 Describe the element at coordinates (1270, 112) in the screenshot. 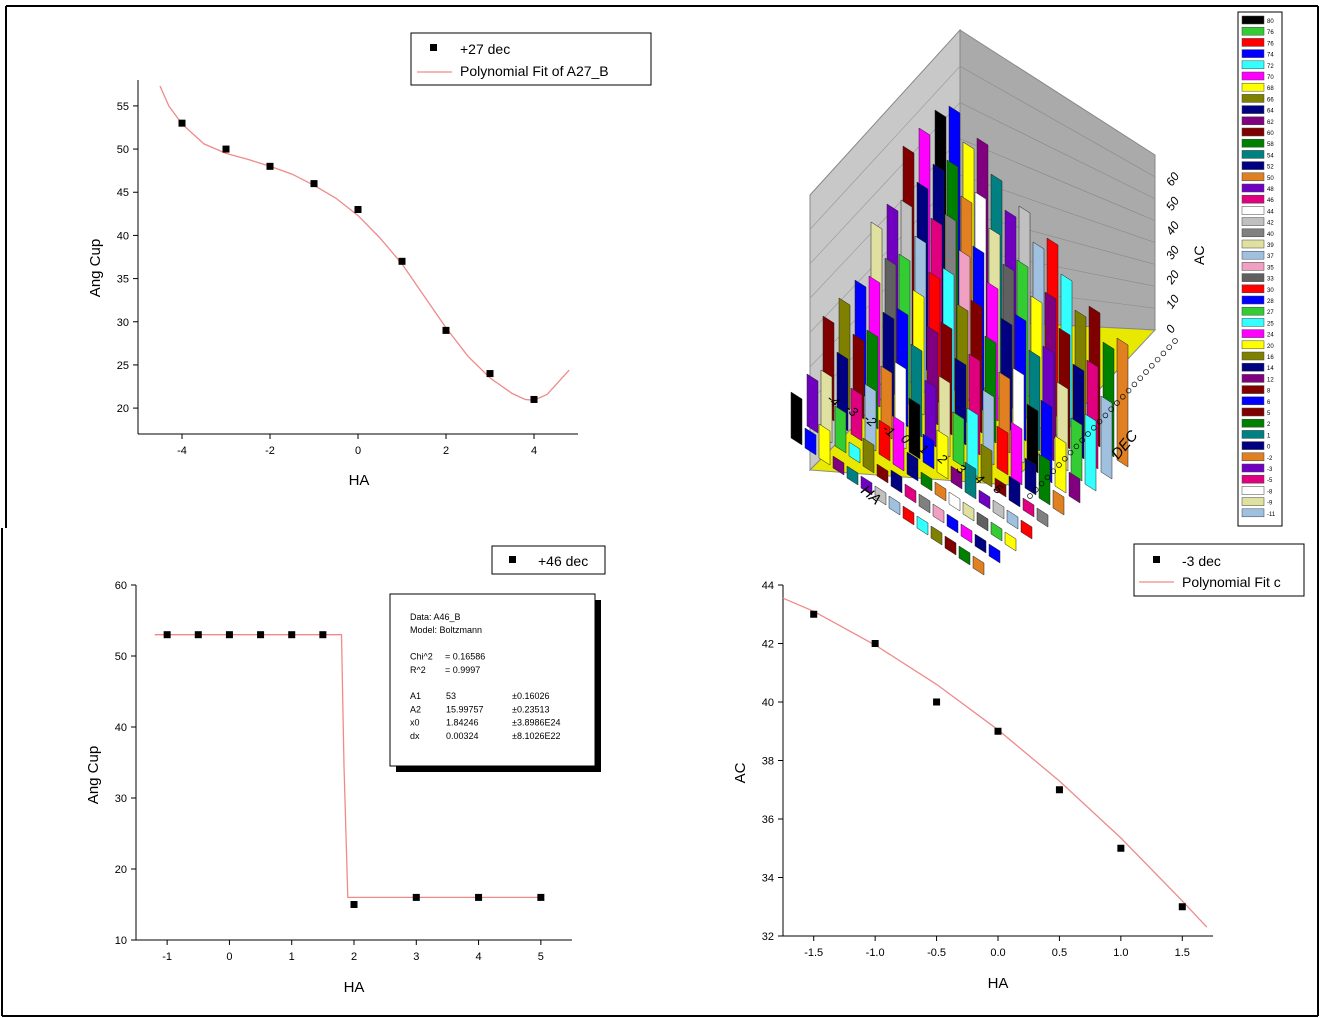

I see `tr-legend-label: 64` at that location.